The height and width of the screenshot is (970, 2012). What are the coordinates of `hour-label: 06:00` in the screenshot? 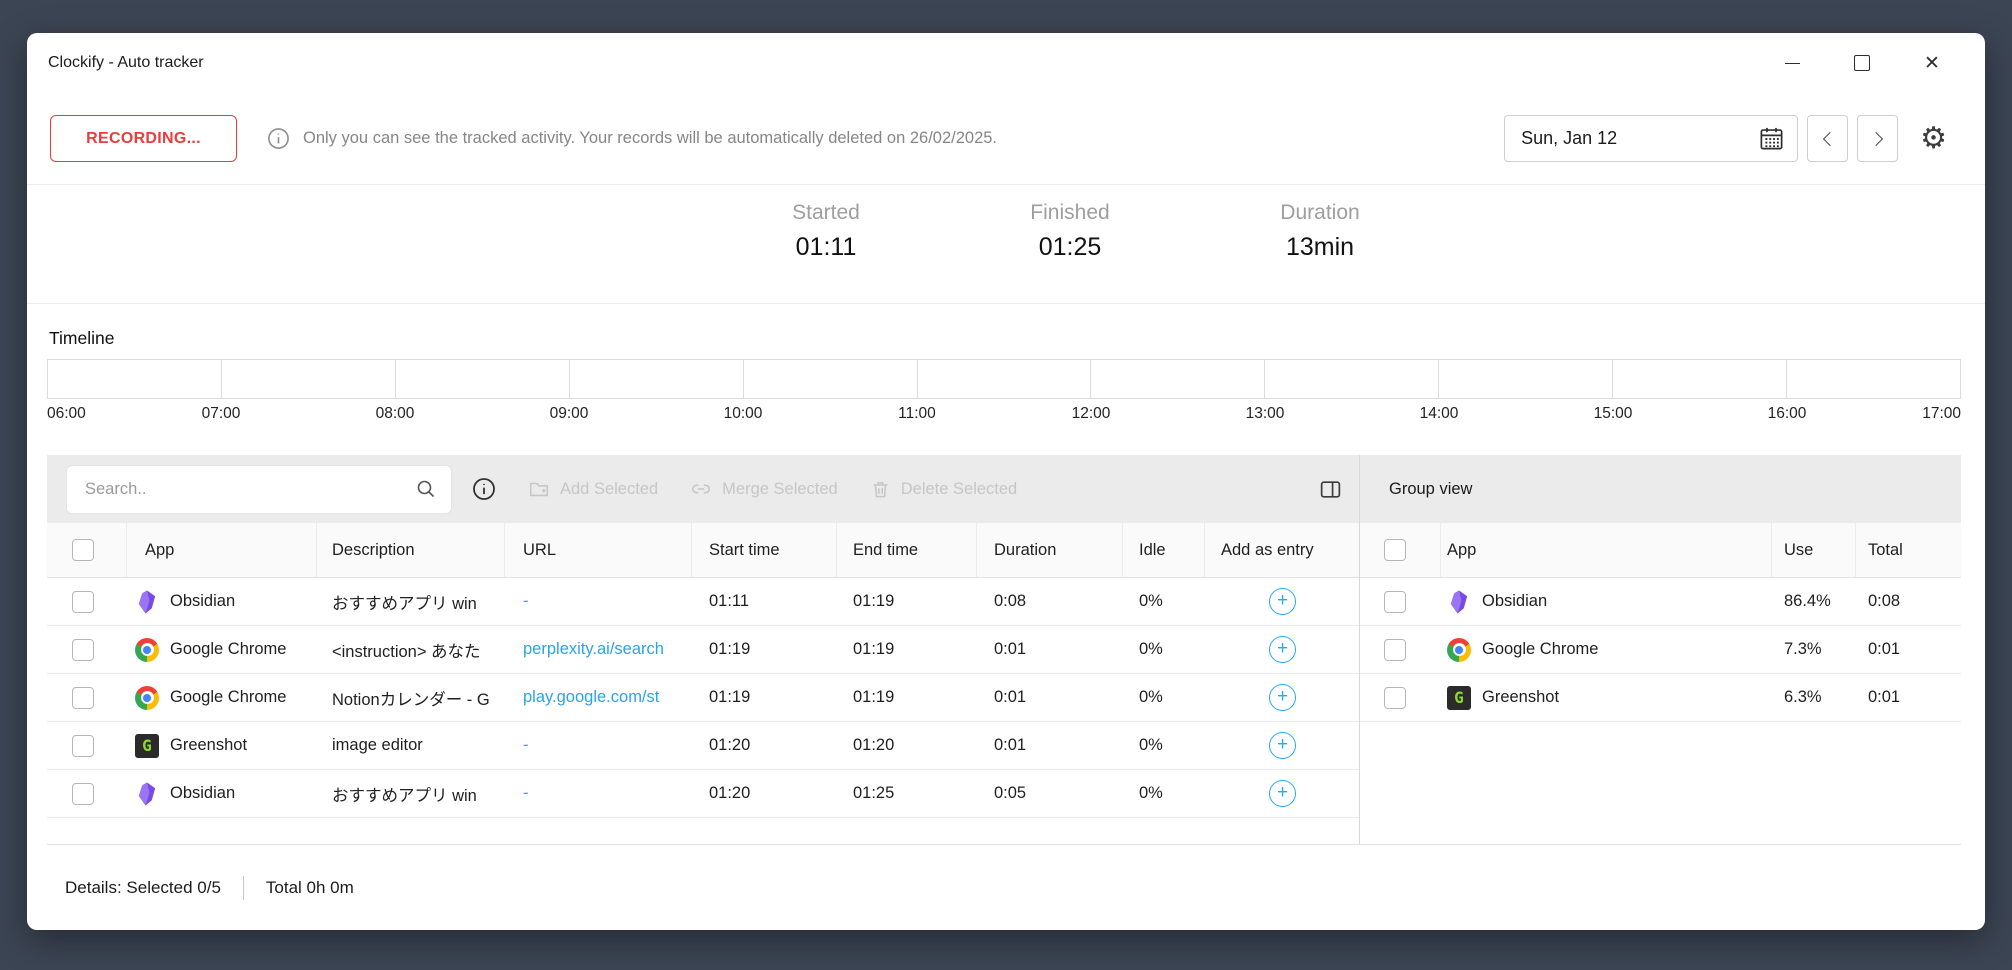 It's located at (66, 413).